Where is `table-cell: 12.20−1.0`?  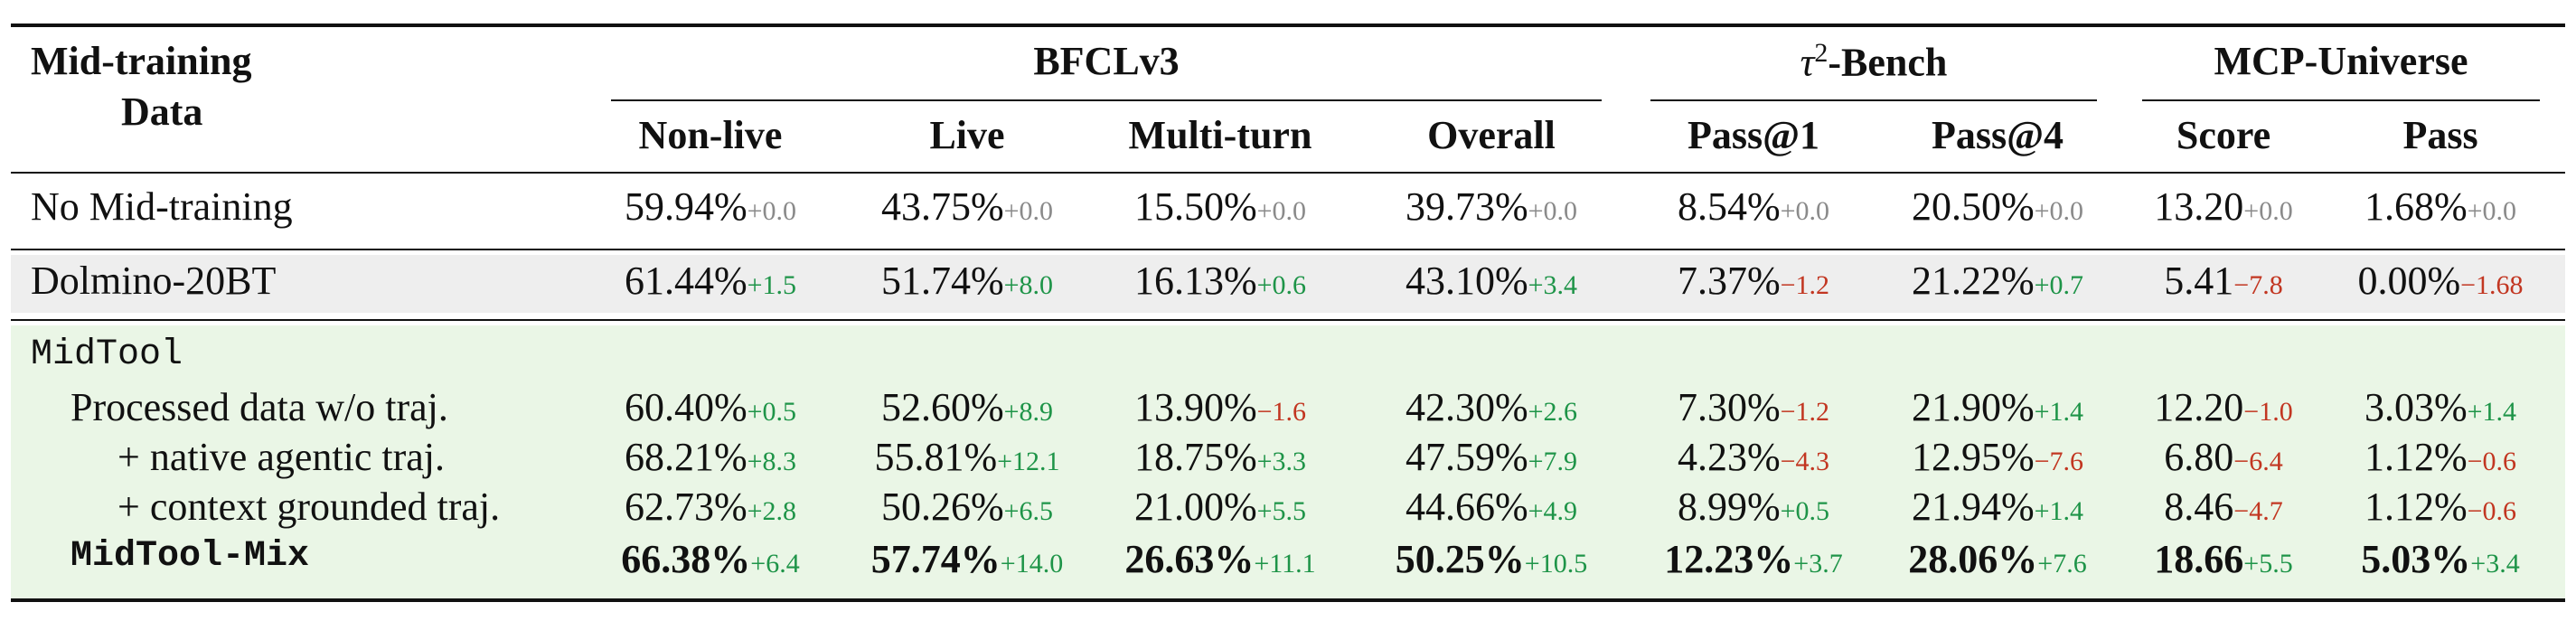 table-cell: 12.20−1.0 is located at coordinates (2224, 407).